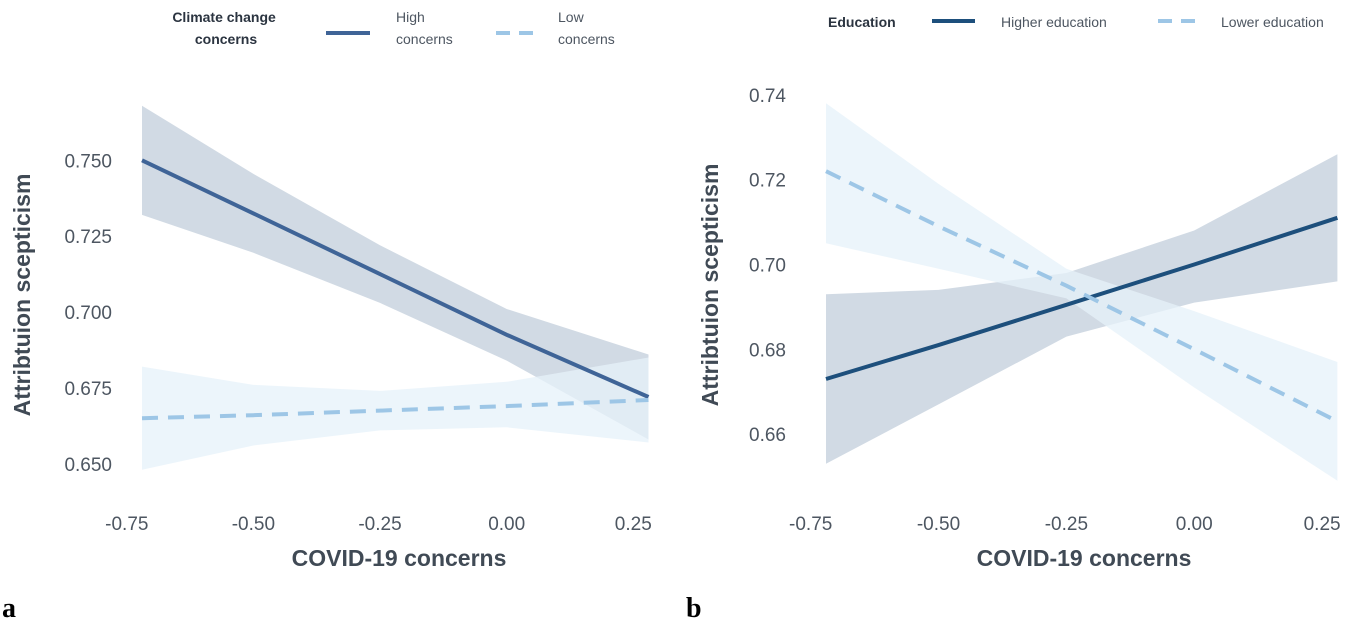  I want to click on panel-a-x-tick-label: -0.50, so click(253, 524).